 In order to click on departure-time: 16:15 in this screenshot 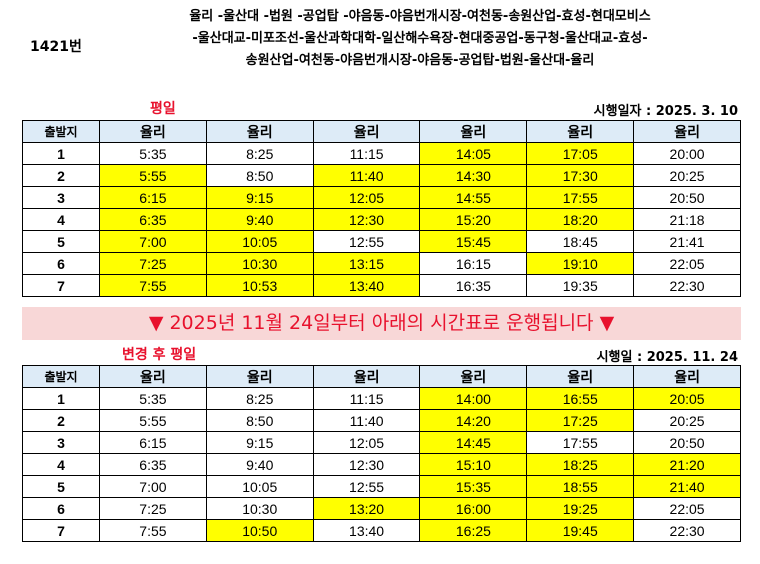, I will do `click(473, 263)`.